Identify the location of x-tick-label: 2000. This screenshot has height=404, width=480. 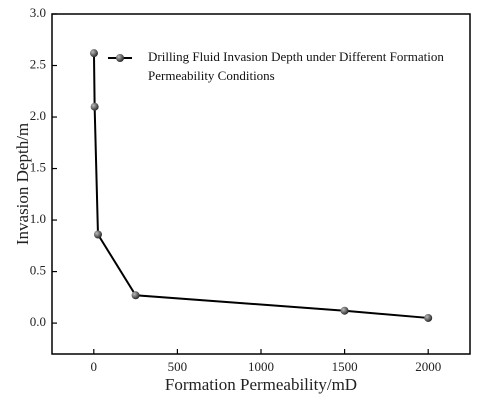
(428, 366).